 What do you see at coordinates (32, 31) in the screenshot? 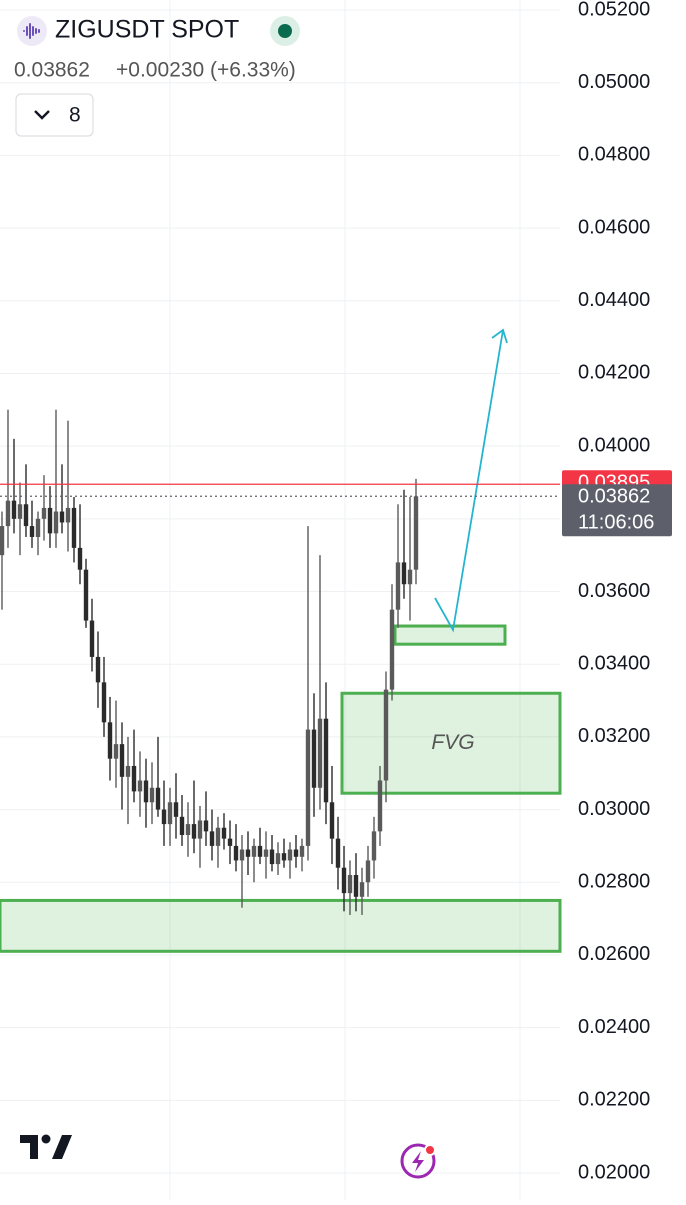
I see `symbol-icon` at bounding box center [32, 31].